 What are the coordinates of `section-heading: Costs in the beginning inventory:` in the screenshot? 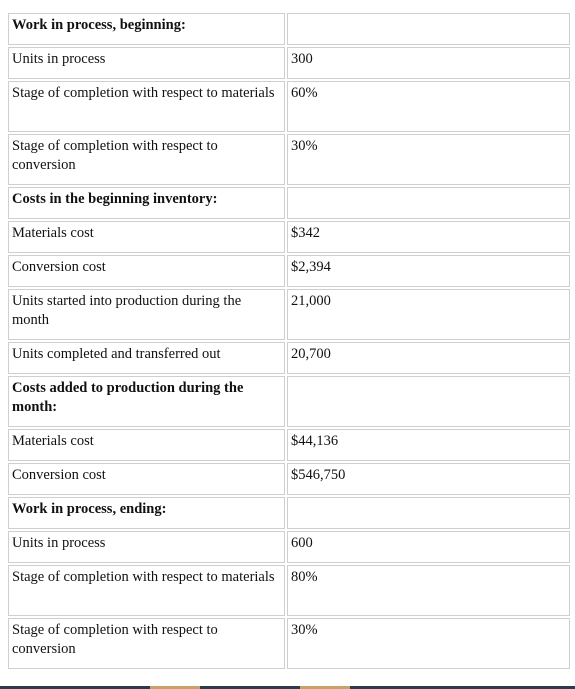 It's located at (146, 203).